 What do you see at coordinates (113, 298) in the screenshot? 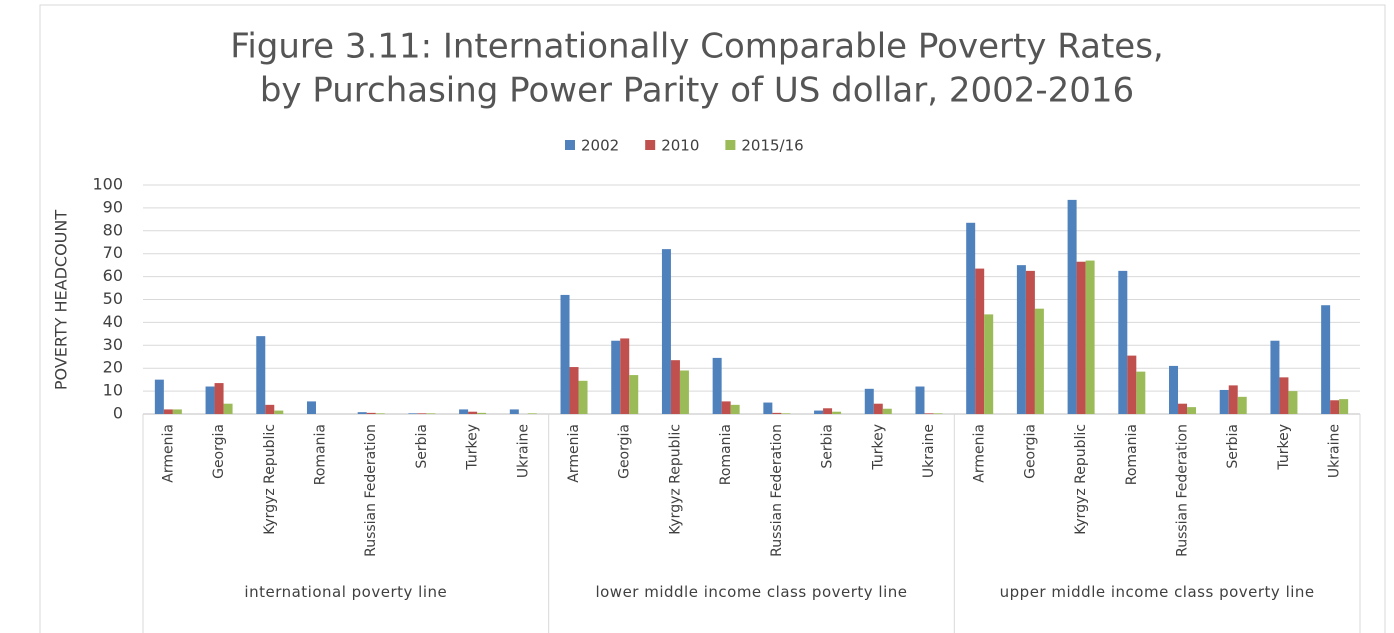
I see `y-tick-label: 50` at bounding box center [113, 298].